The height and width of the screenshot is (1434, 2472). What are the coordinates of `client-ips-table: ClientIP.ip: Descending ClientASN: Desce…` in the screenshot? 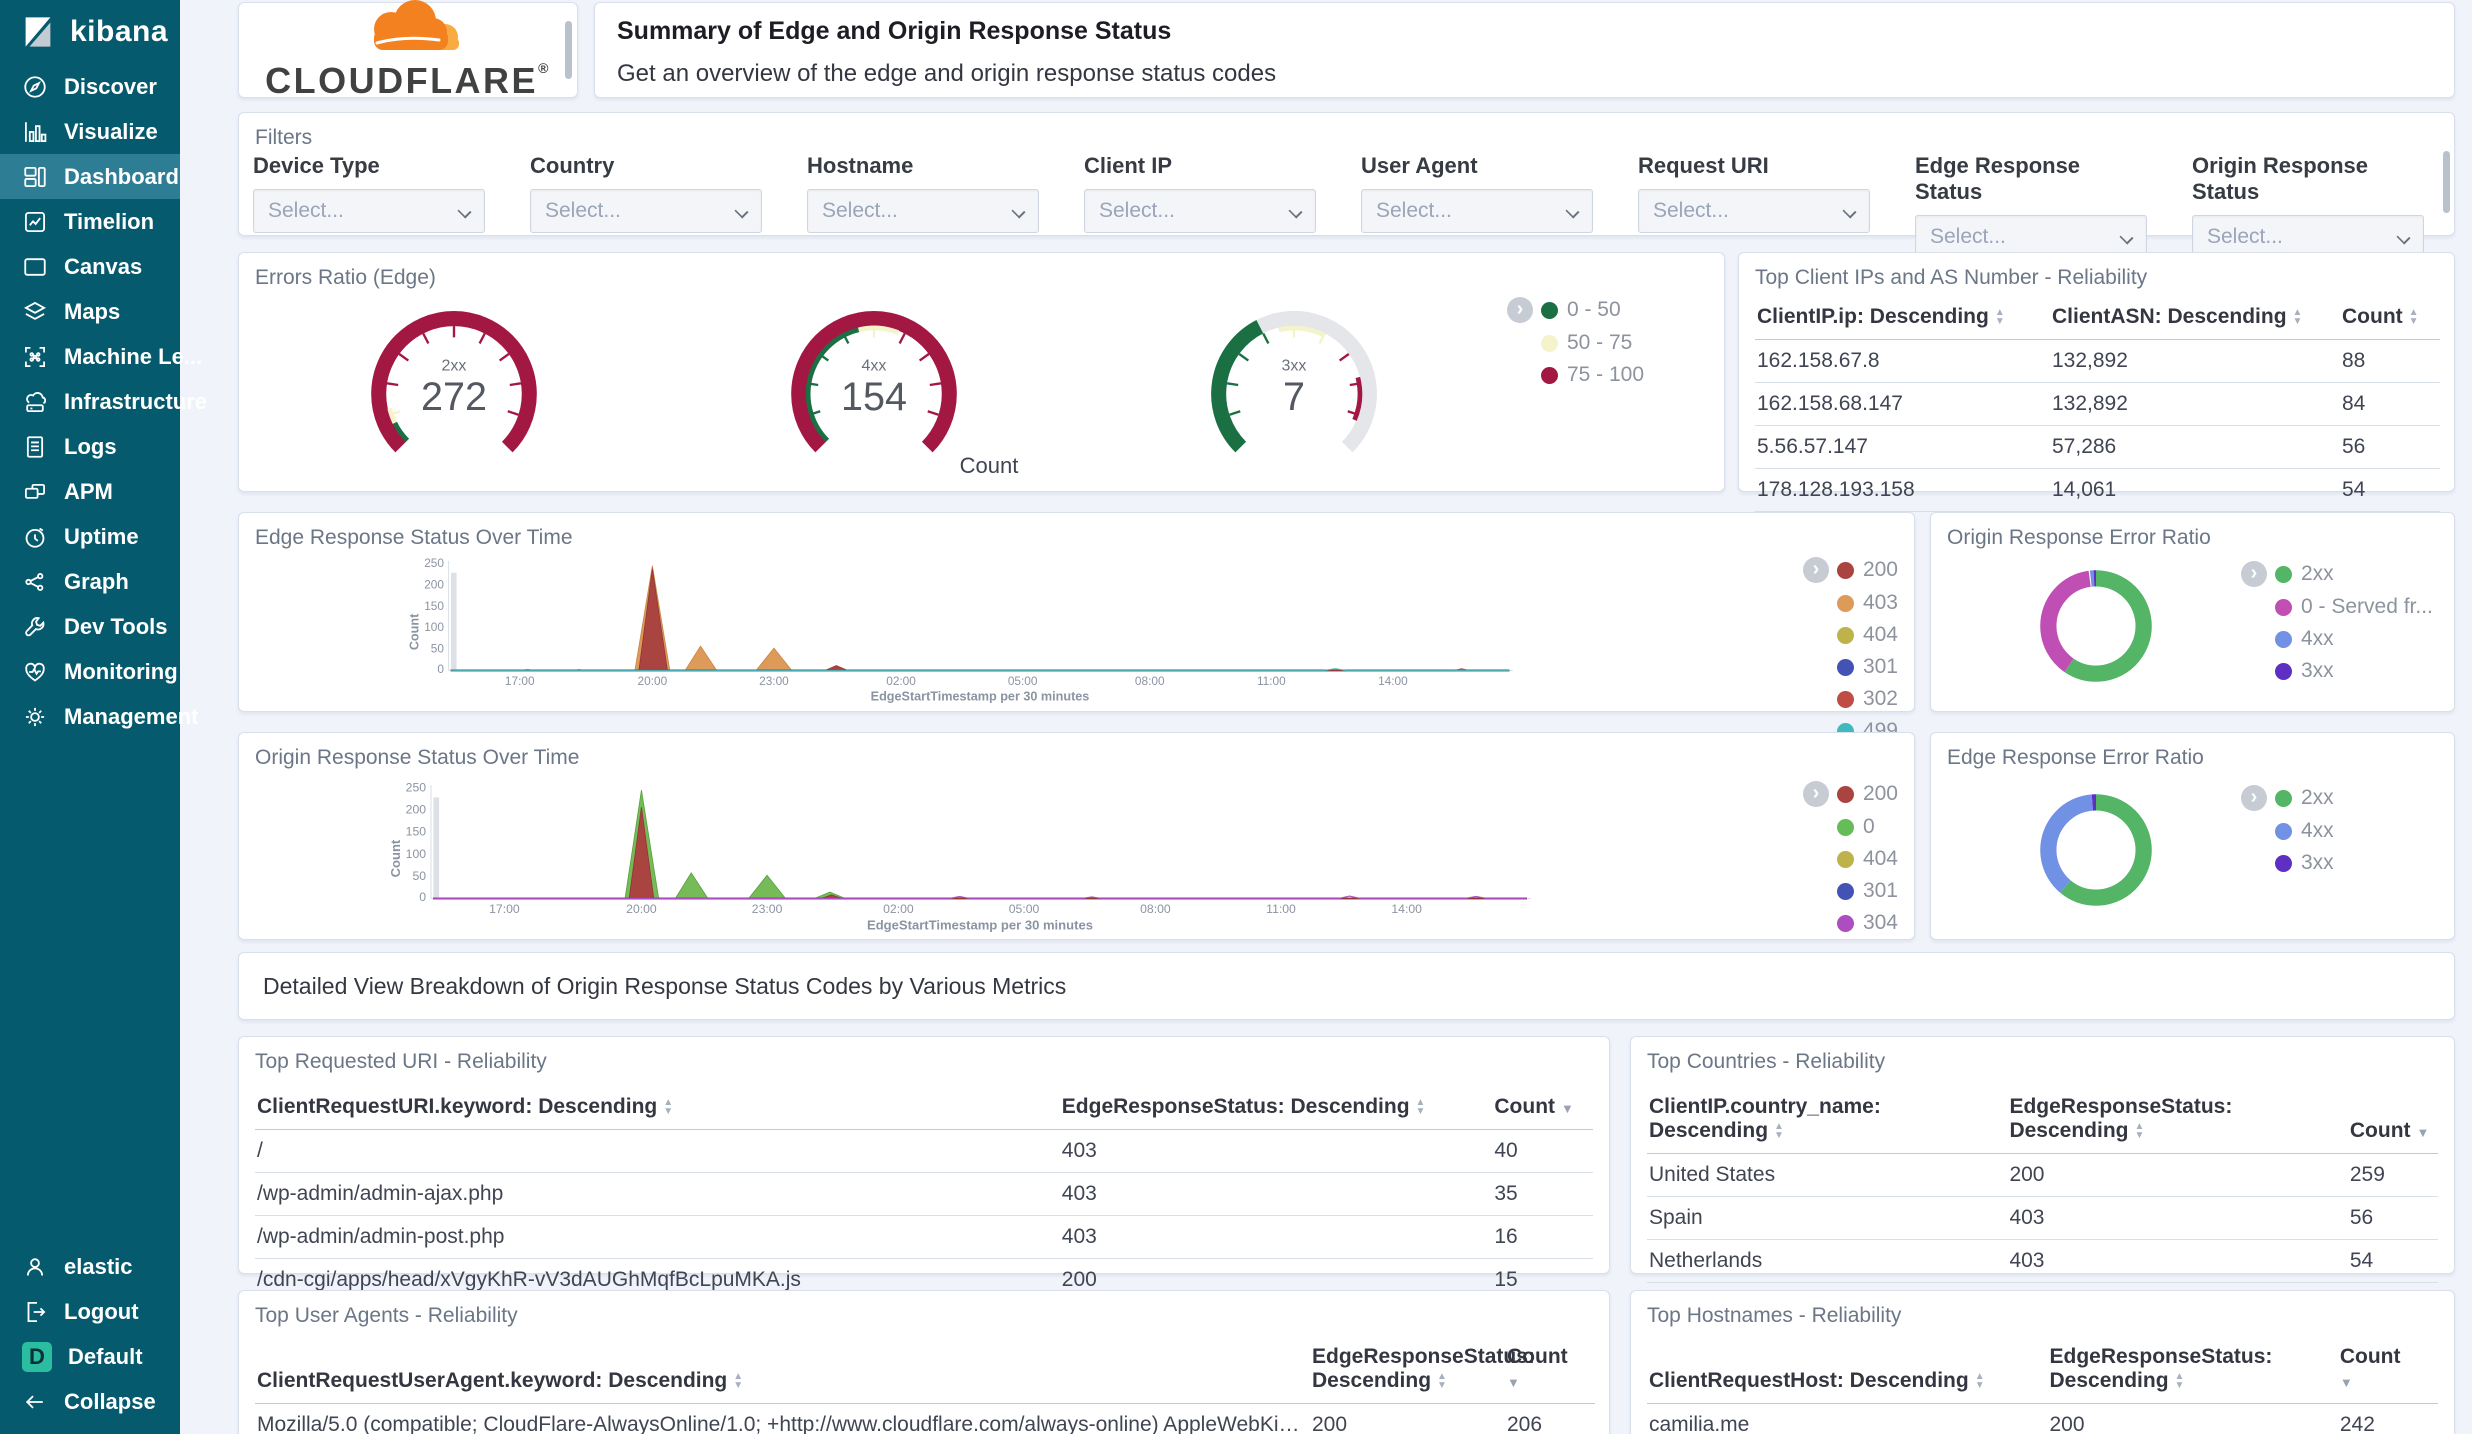 It's located at (2097, 405).